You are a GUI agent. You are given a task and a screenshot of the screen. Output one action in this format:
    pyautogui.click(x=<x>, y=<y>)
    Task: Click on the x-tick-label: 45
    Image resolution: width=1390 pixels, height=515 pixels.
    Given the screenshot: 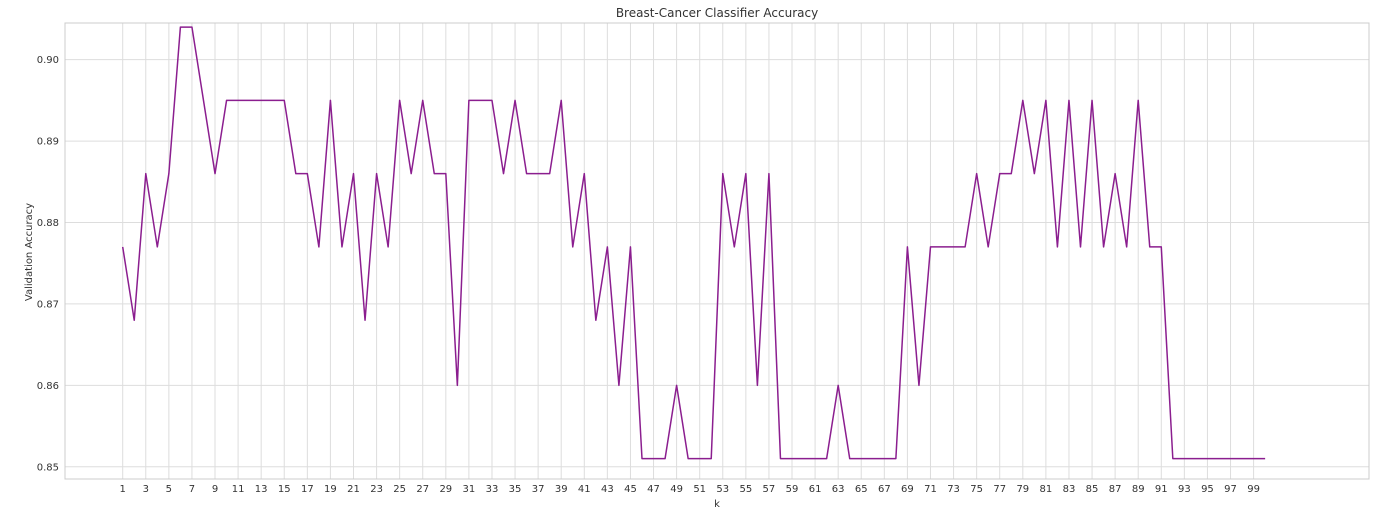 What is the action you would take?
    pyautogui.click(x=630, y=489)
    